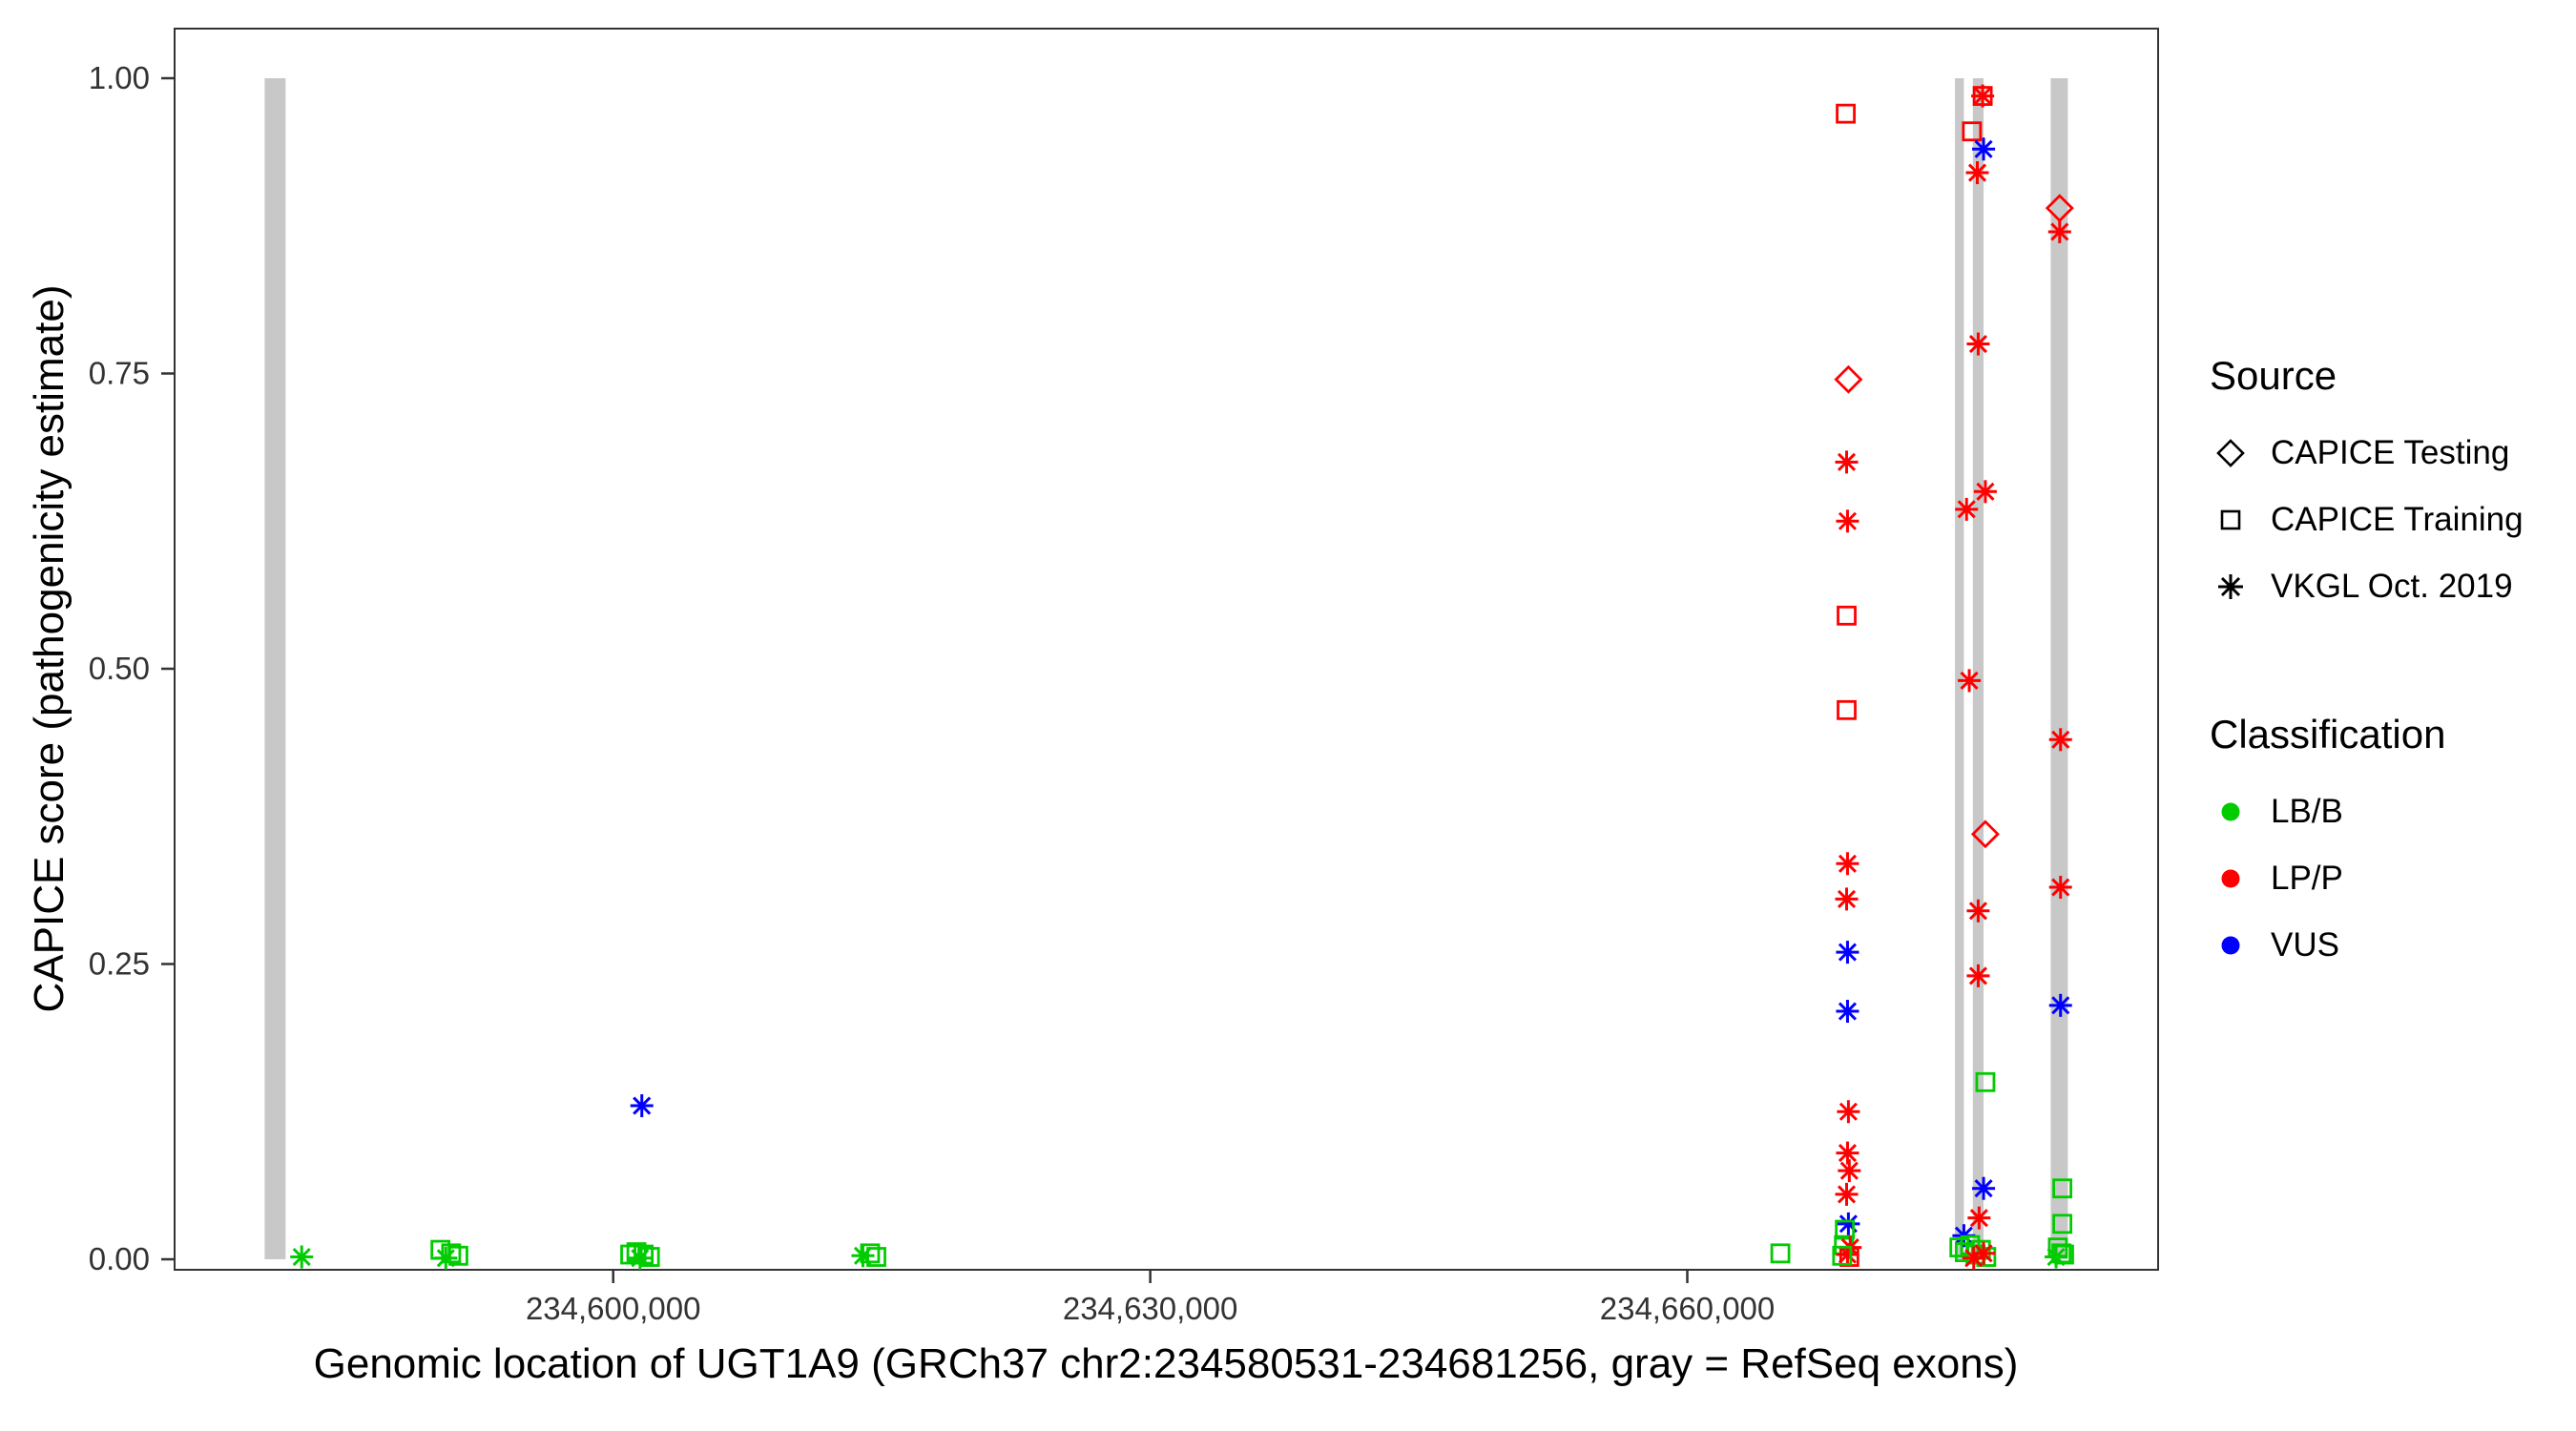 The height and width of the screenshot is (1431, 2576). I want to click on y-tick-label: 0.25, so click(119, 964).